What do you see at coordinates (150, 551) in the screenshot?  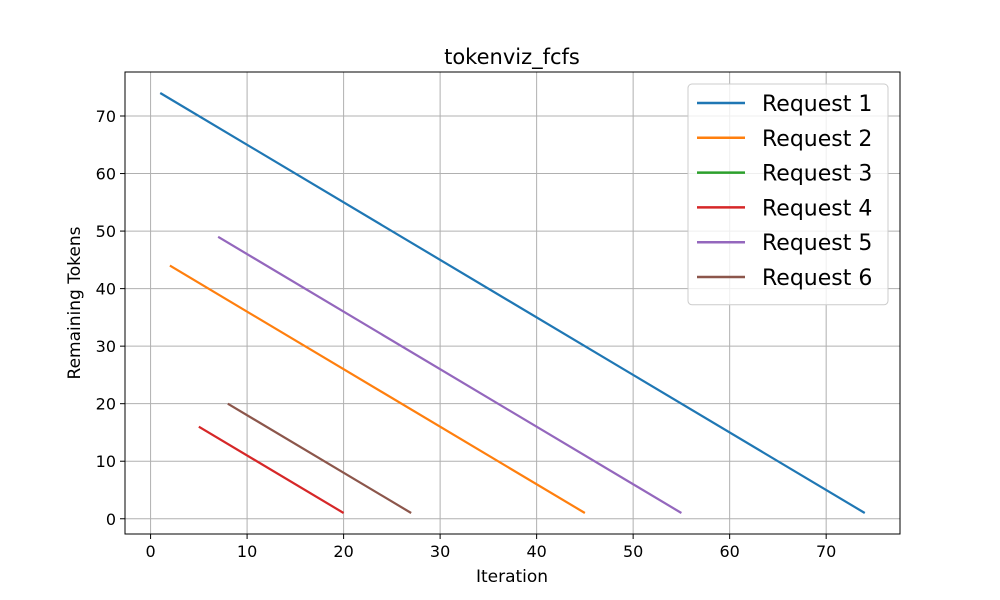 I see `x-tick-label: 0` at bounding box center [150, 551].